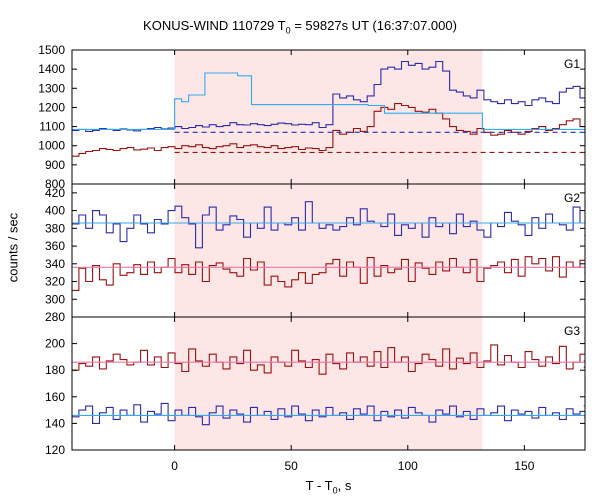 The image size is (600, 500). What do you see at coordinates (335, 490) in the screenshot?
I see `x-axis-label-subscript: 0` at bounding box center [335, 490].